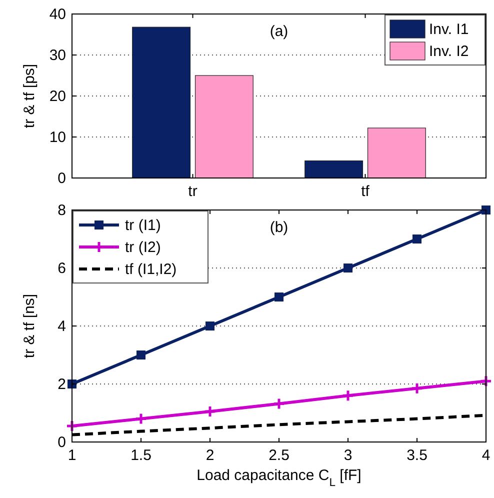 The image size is (494, 498). Describe the element at coordinates (210, 455) in the screenshot. I see `x-tick-label: 2` at that location.